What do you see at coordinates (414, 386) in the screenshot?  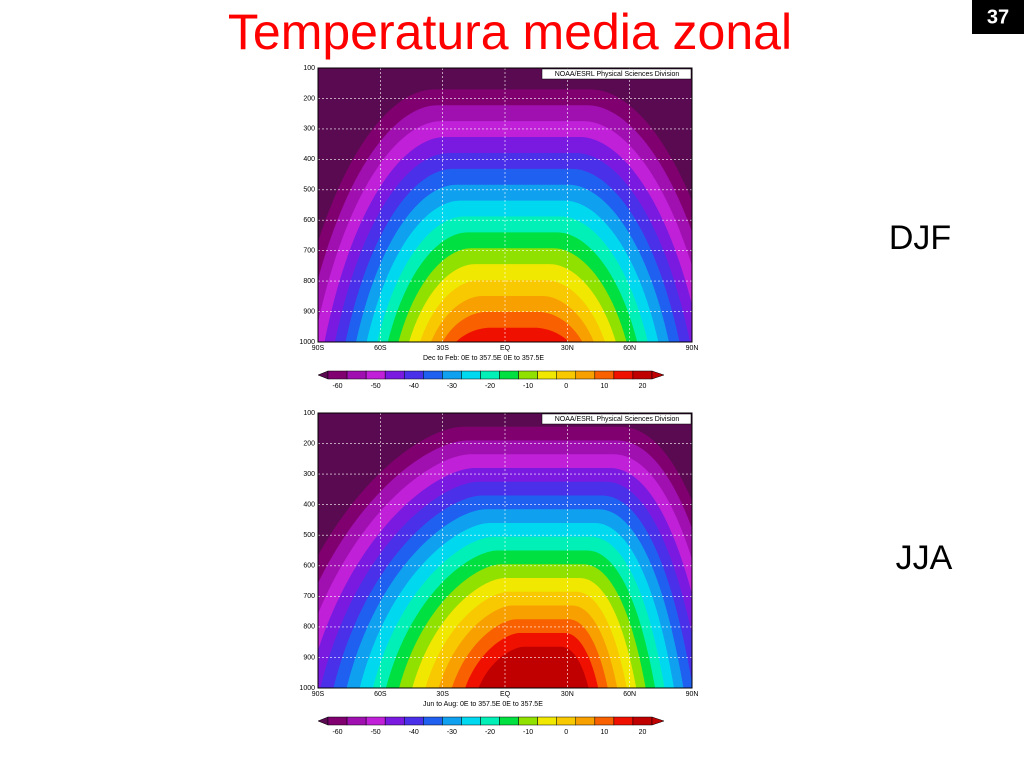 I see `colorbar-label: -40` at bounding box center [414, 386].